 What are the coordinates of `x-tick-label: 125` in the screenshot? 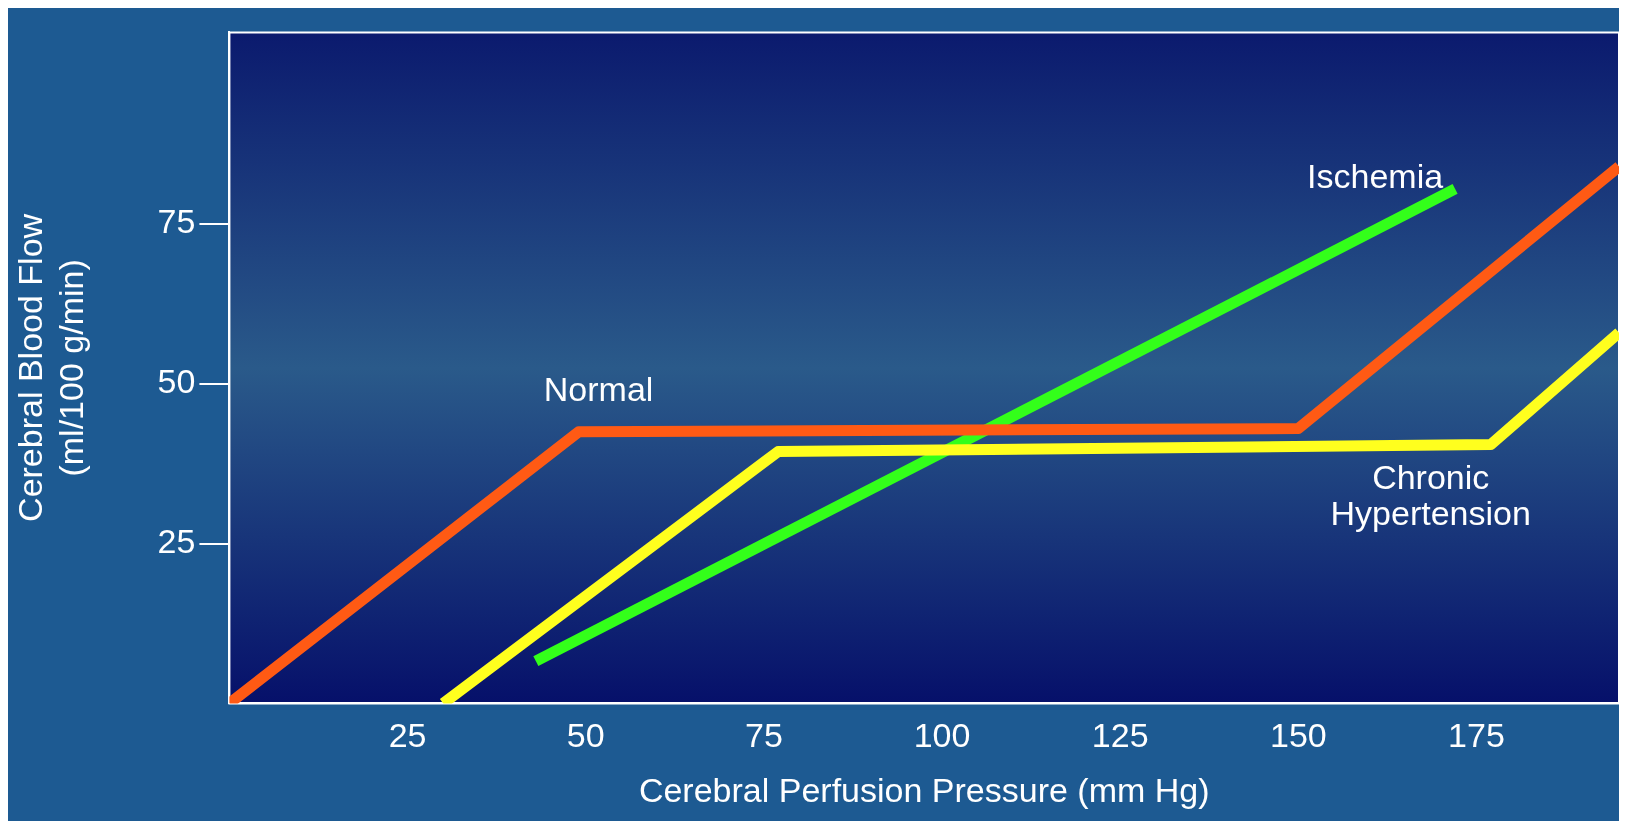 It's located at (1120, 735).